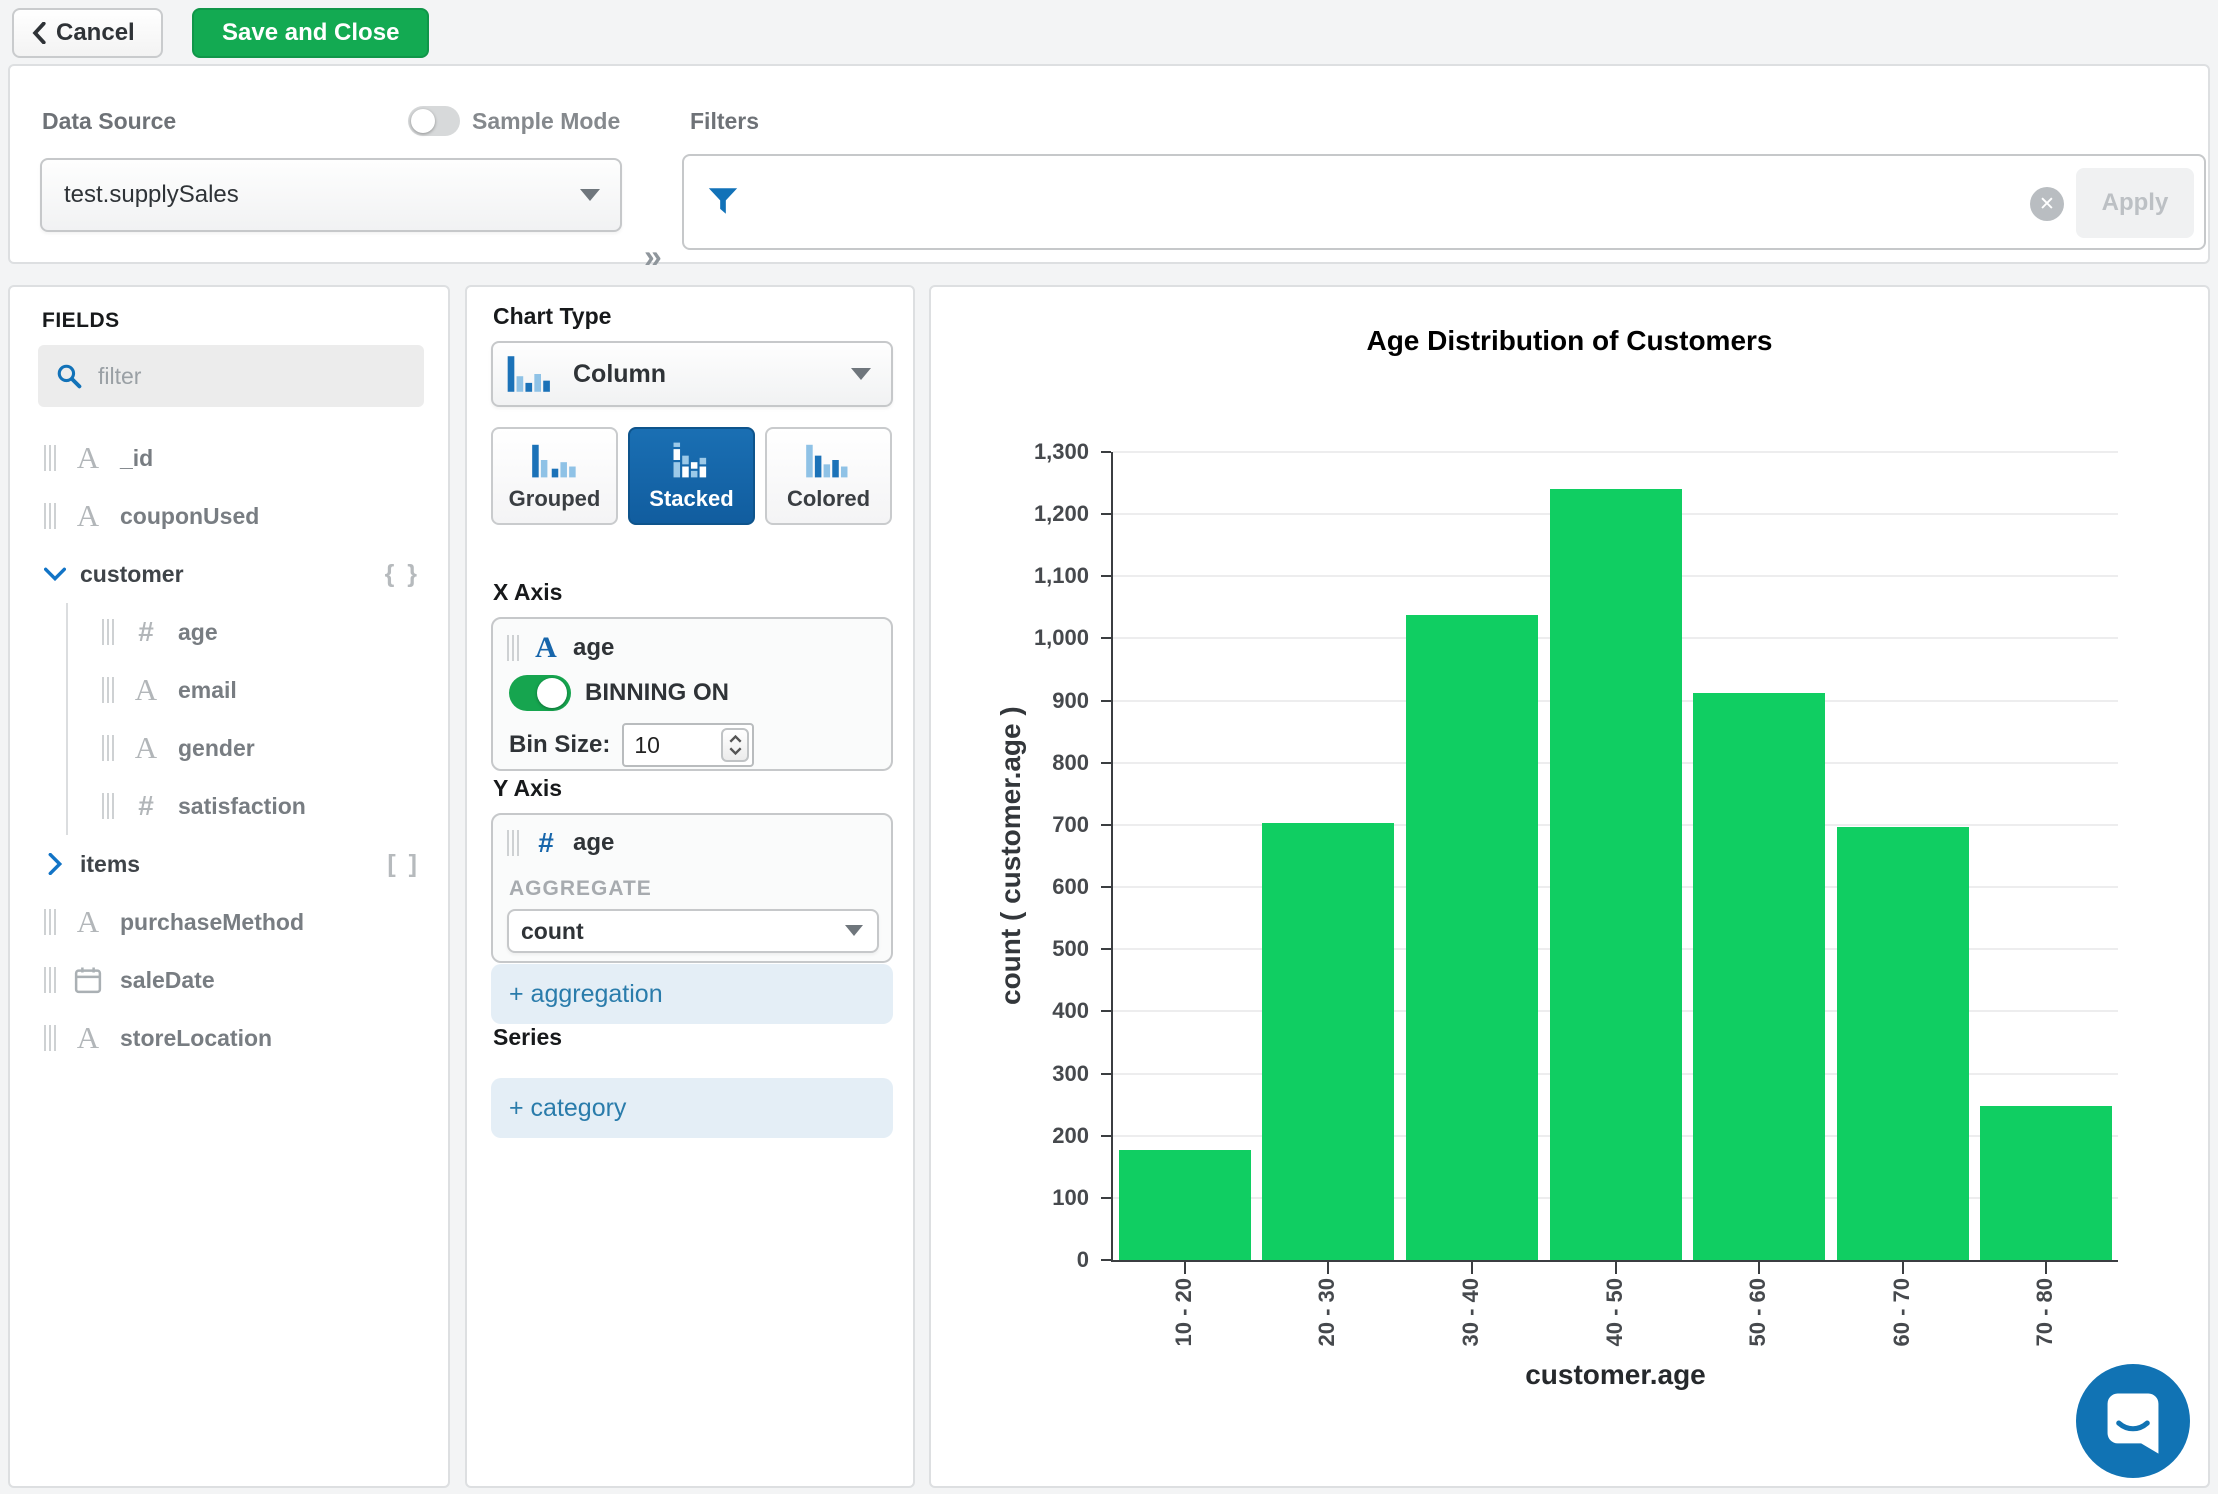 The height and width of the screenshot is (1494, 2218). Describe the element at coordinates (1070, 1135) in the screenshot. I see `y-tick-label: 200` at that location.